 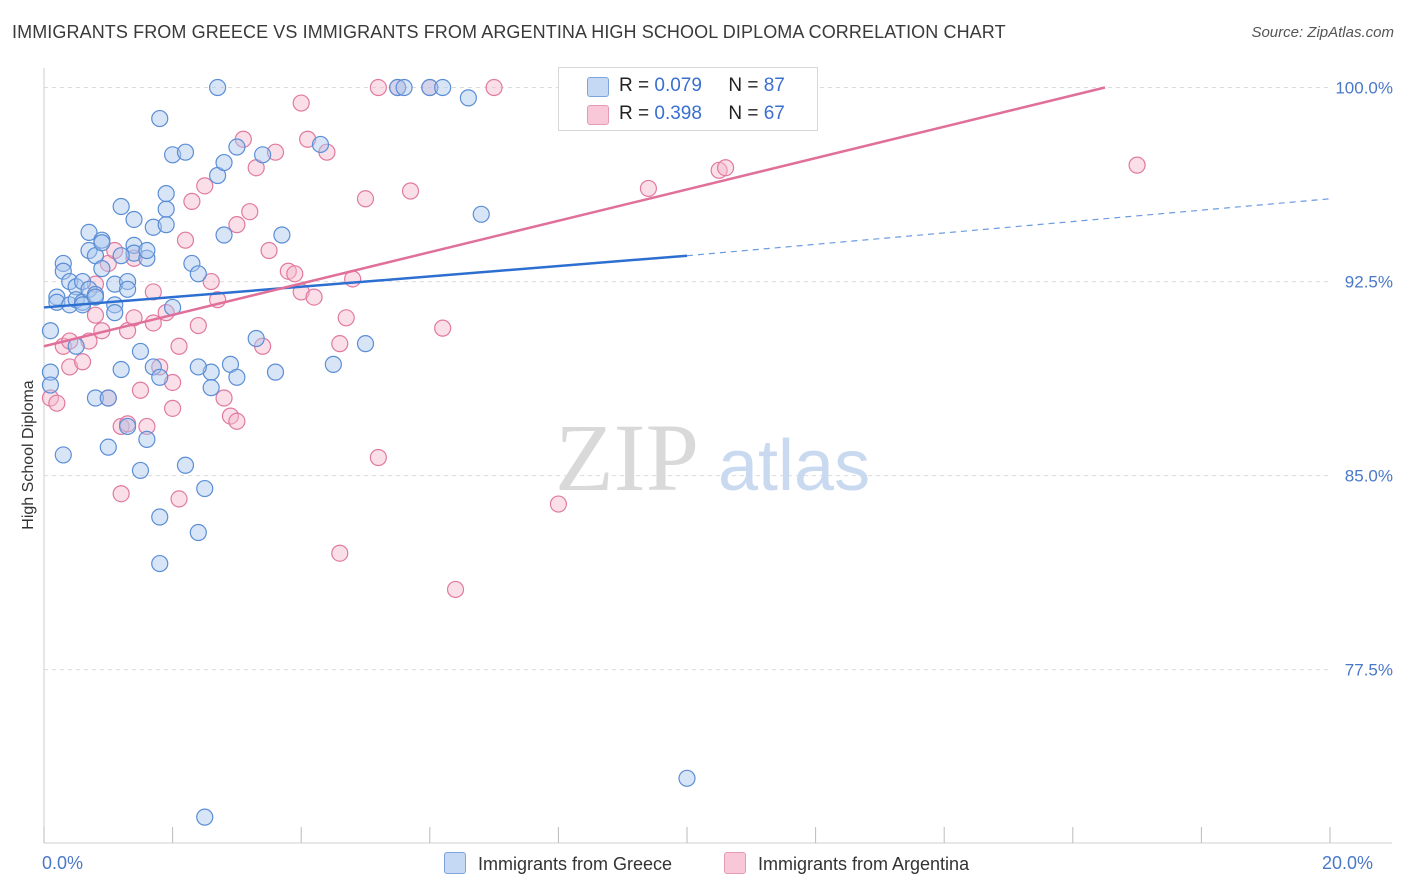 I want to click on greece-r-label: R =, so click(x=634, y=85).